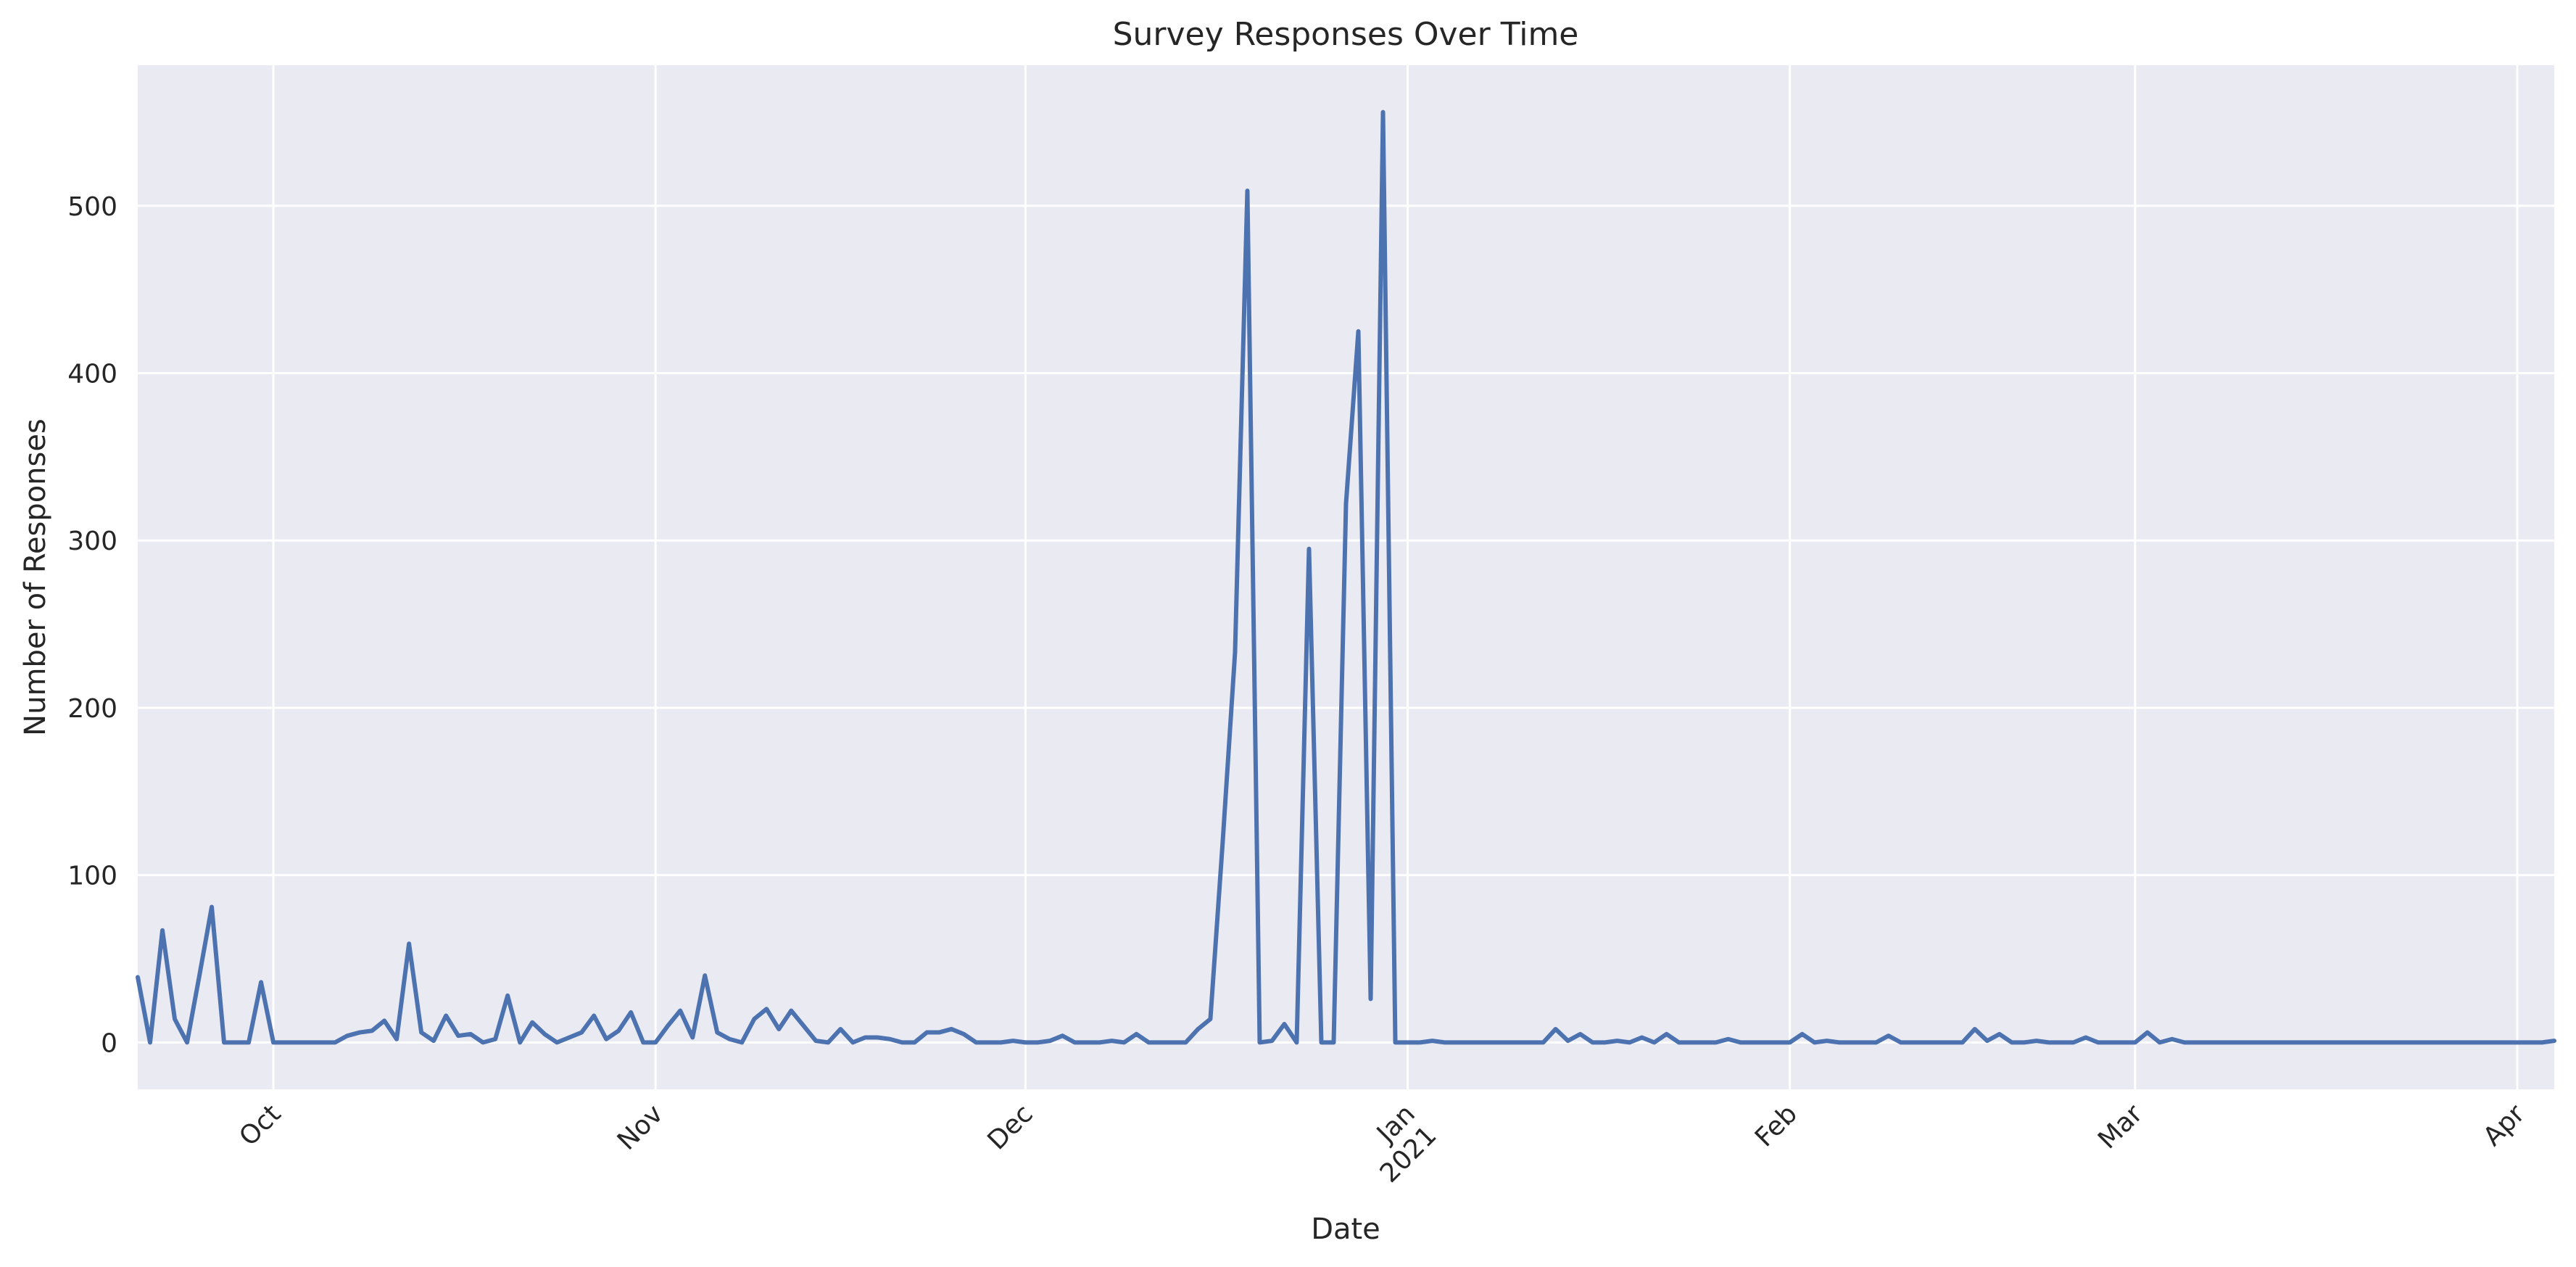 This screenshot has width=2576, height=1267. I want to click on y-axis-label: Number of Responses, so click(35, 577).